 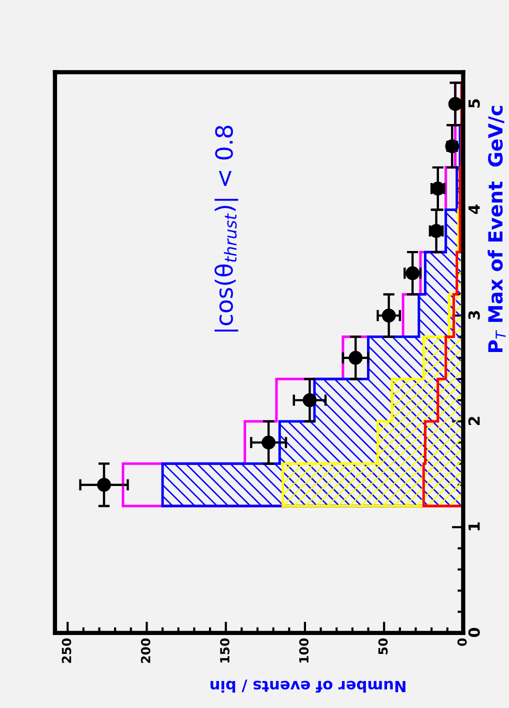 I want to click on y-axis-title: P$_{T}$ Max of Event GeV/c, so click(x=497, y=229).